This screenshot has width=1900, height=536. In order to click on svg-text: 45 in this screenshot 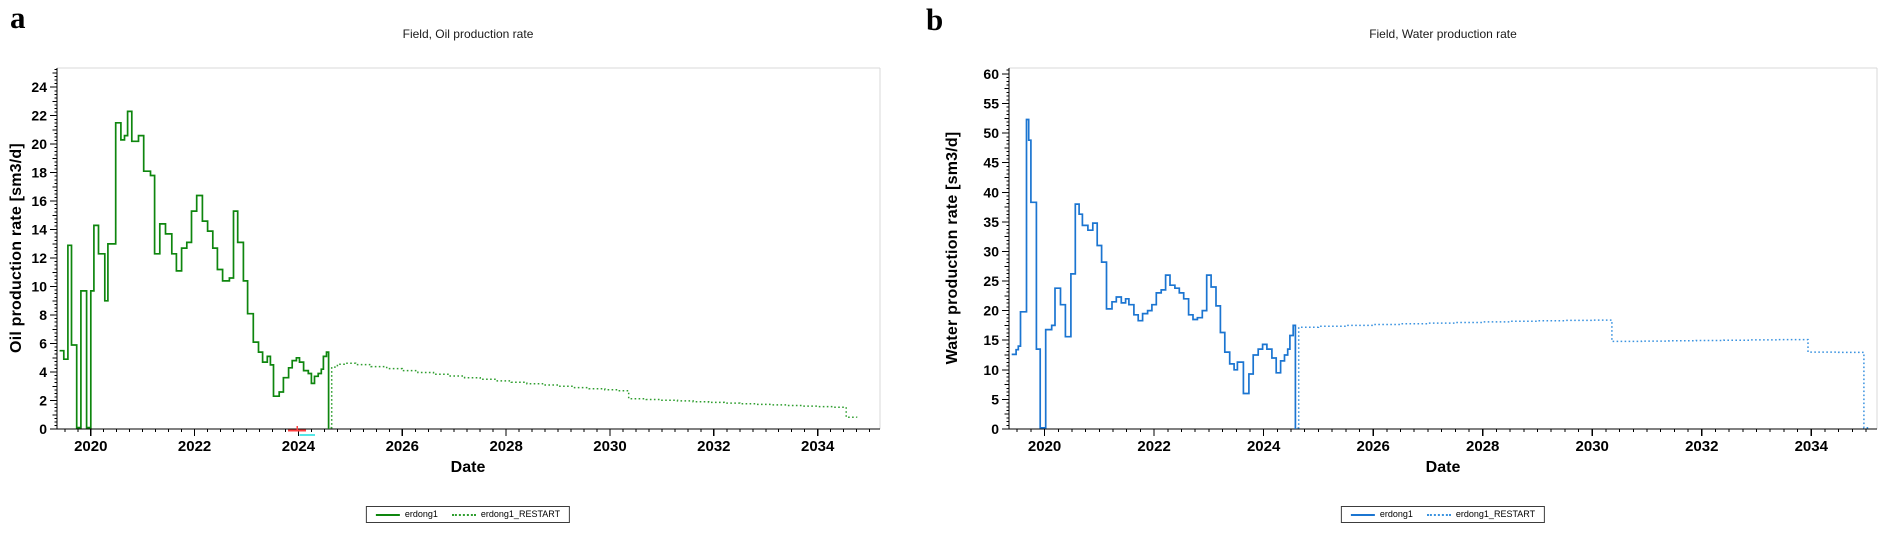, I will do `click(991, 163)`.